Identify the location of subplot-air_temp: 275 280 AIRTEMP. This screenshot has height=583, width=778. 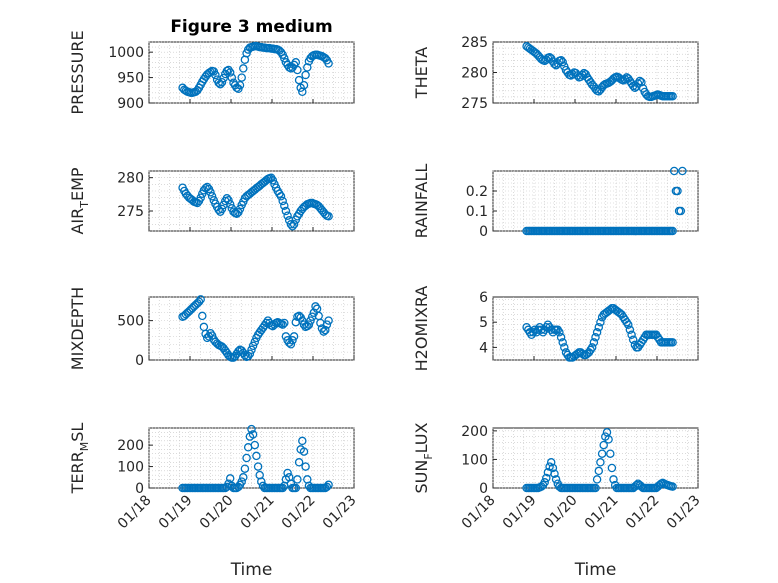
(211, 201).